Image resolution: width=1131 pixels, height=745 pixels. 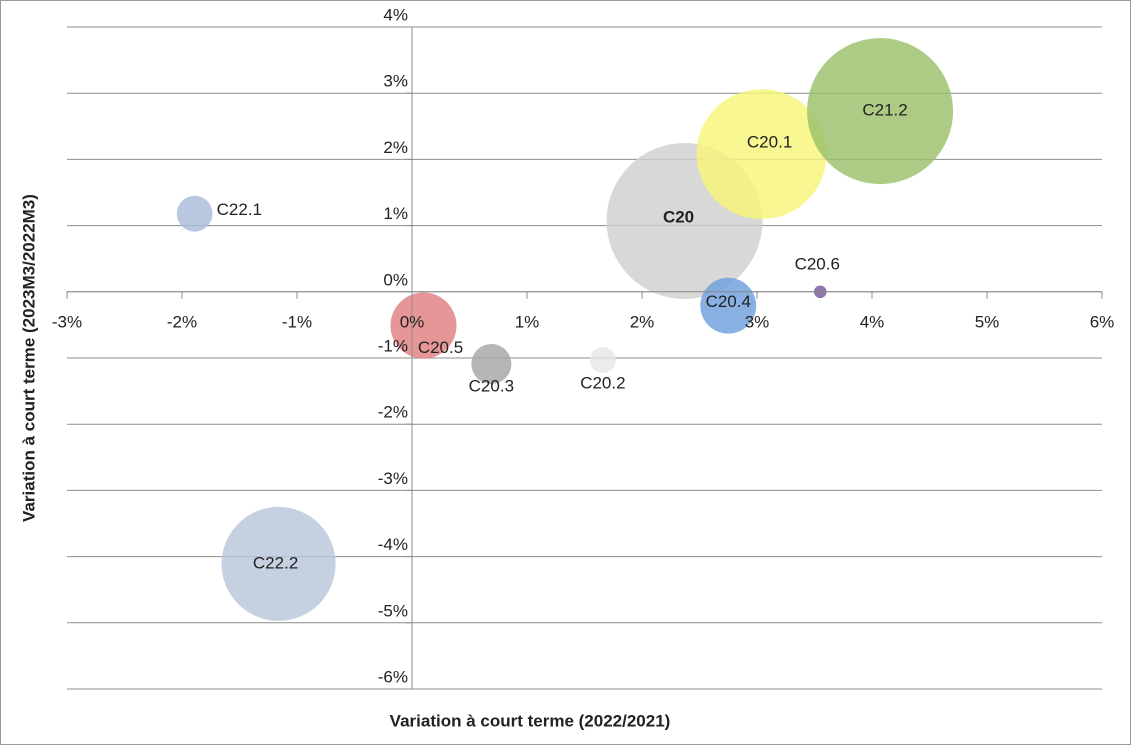 I want to click on x-tick-label: 0%, so click(x=412, y=321).